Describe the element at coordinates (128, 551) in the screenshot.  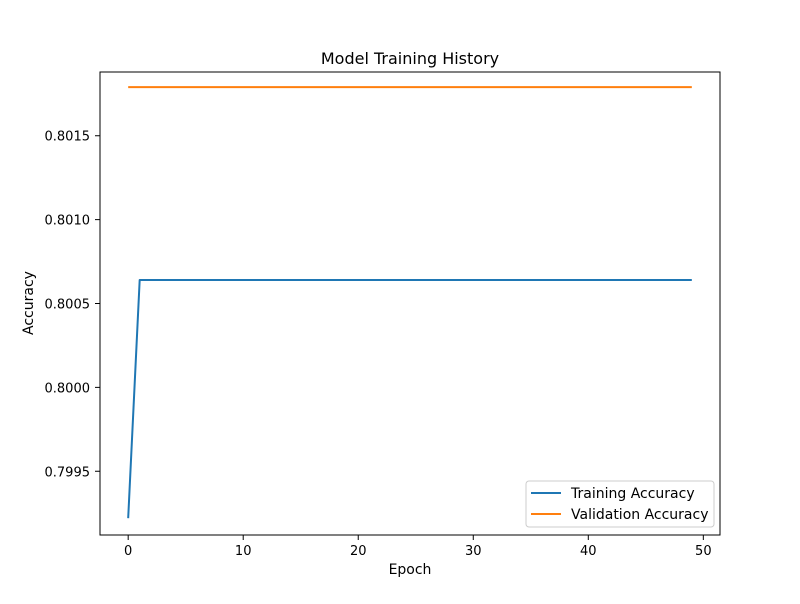
I see `x-tick-label: 0` at that location.